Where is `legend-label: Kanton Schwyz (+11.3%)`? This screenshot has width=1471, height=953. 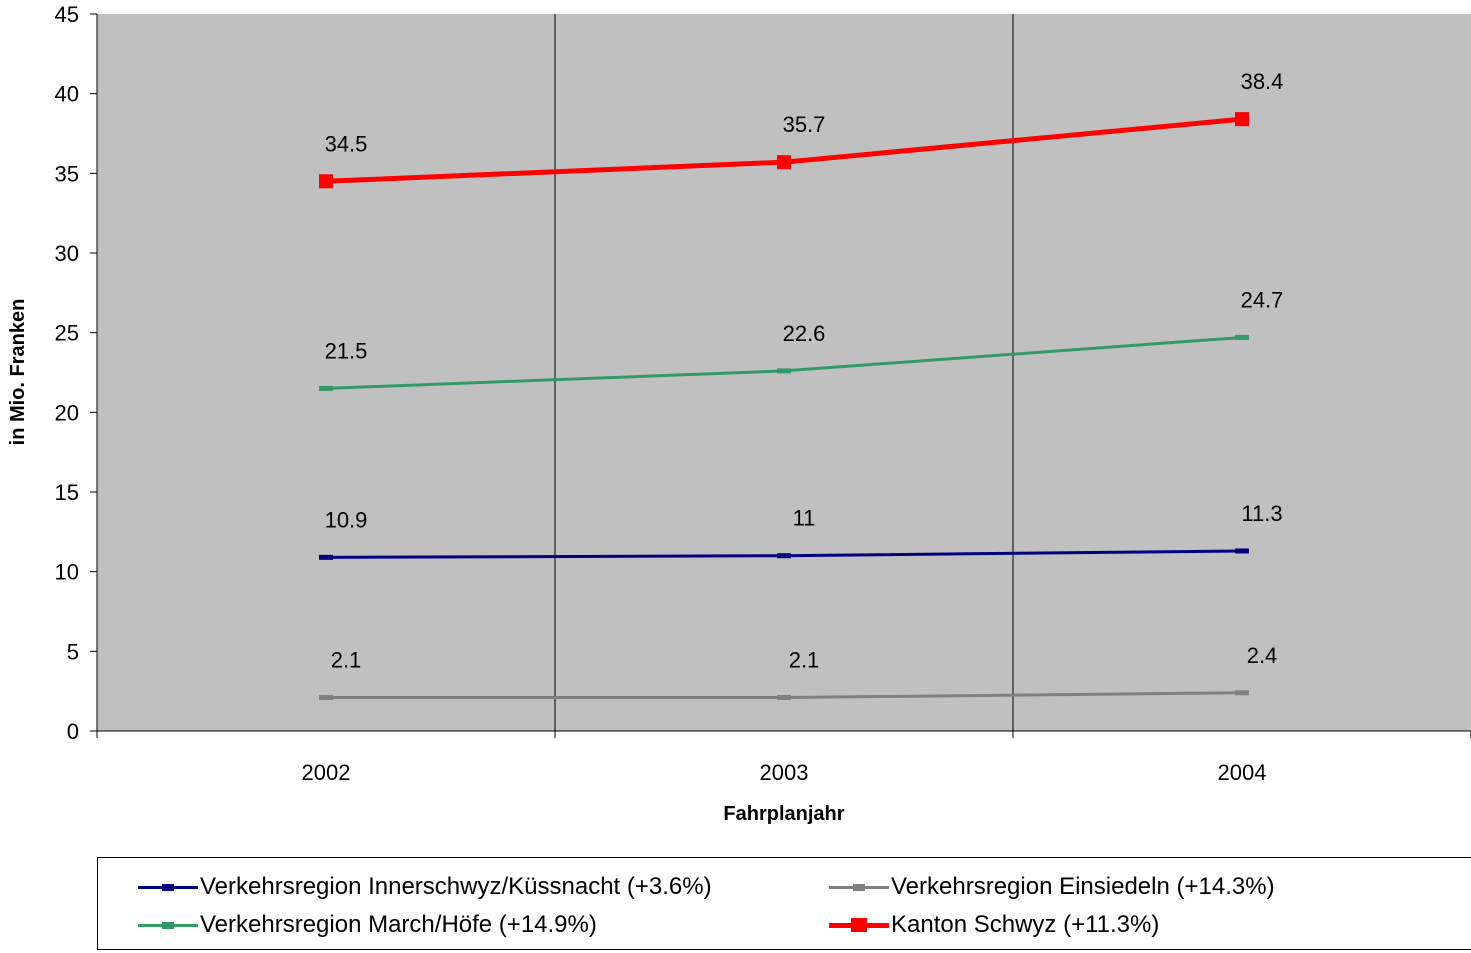 legend-label: Kanton Schwyz (+11.3%) is located at coordinates (1025, 924).